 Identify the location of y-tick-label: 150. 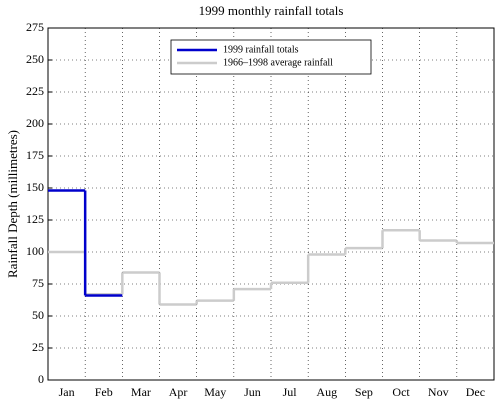
(35, 187).